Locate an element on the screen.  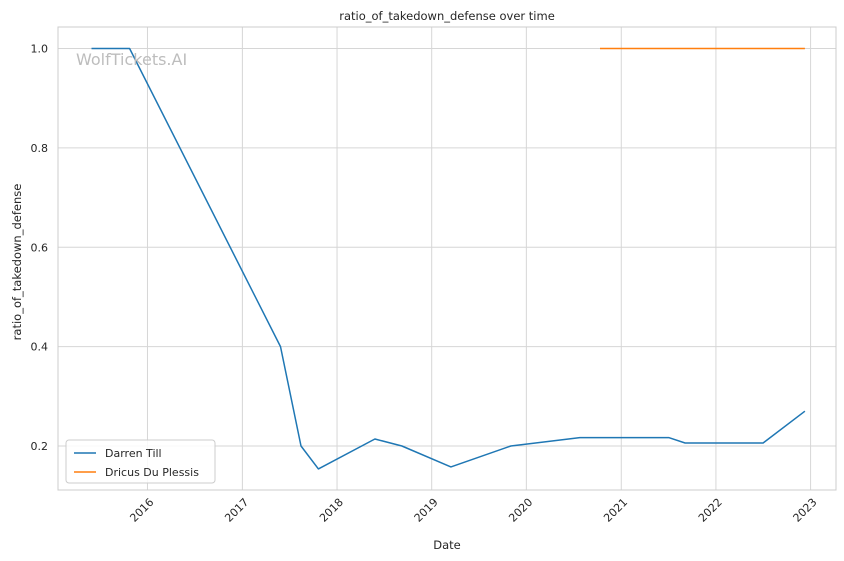
x-axis-title: Date is located at coordinates (447, 545).